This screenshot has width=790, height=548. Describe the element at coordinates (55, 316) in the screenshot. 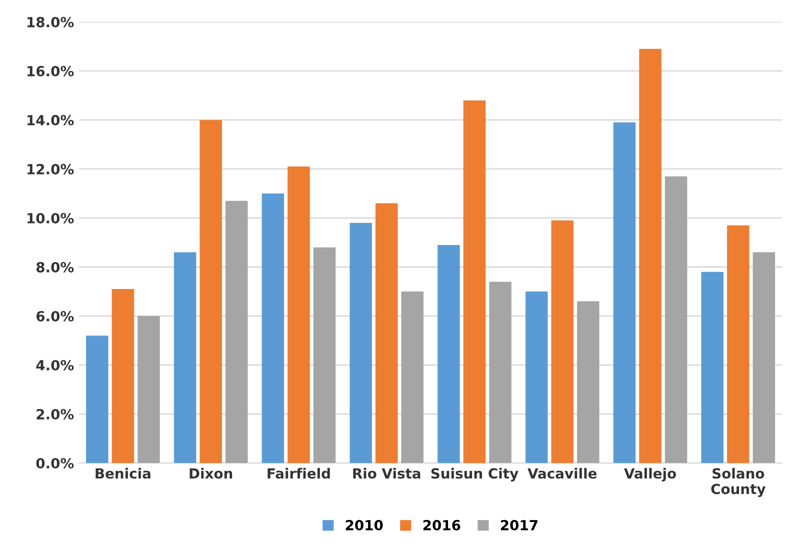

I see `y-tick-label: 6.0%` at that location.